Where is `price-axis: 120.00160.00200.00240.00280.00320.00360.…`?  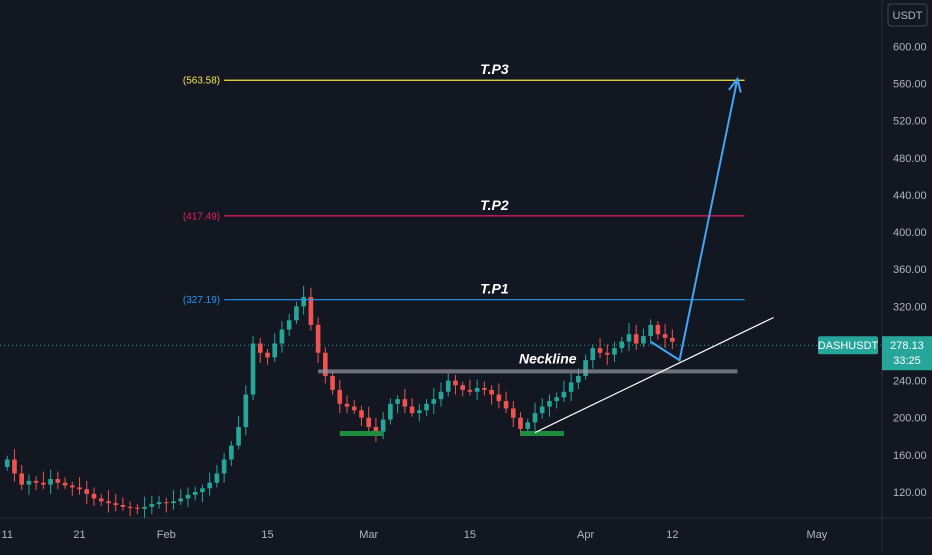
price-axis: 120.00160.00200.00240.00280.00320.00360.… is located at coordinates (875, 275).